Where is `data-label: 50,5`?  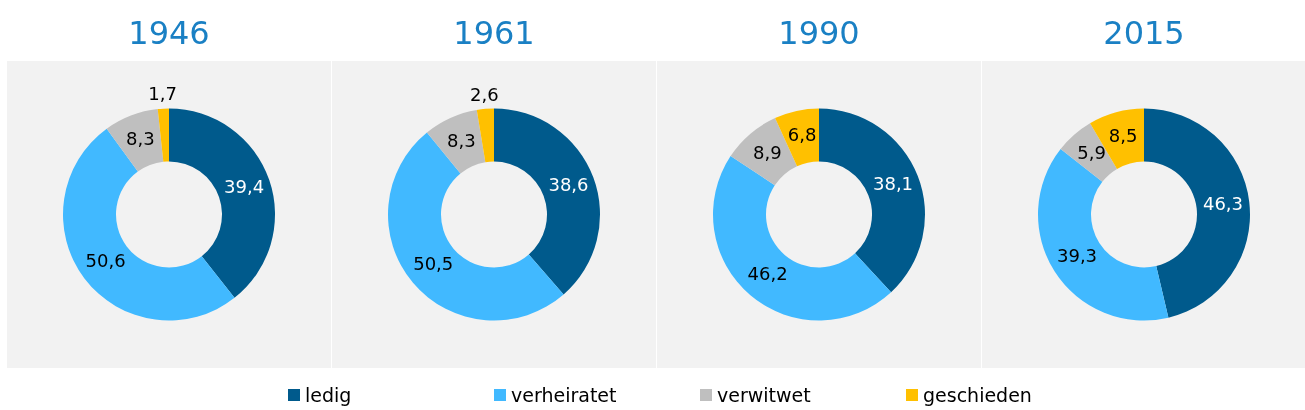
data-label: 50,5 is located at coordinates (433, 264).